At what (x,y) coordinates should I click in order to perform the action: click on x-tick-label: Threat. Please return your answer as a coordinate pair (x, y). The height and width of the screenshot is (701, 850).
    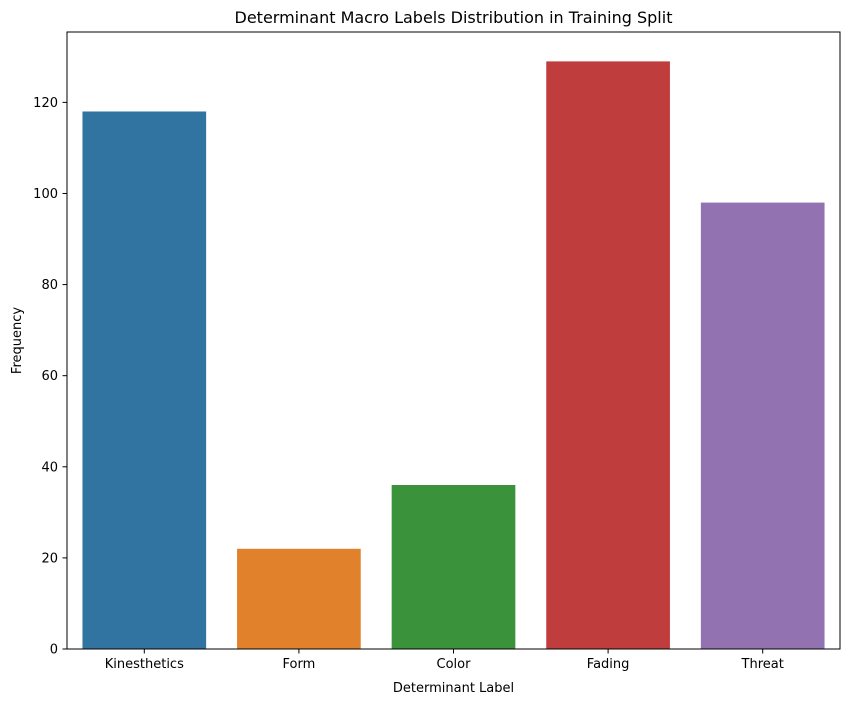
    Looking at the image, I should click on (762, 664).